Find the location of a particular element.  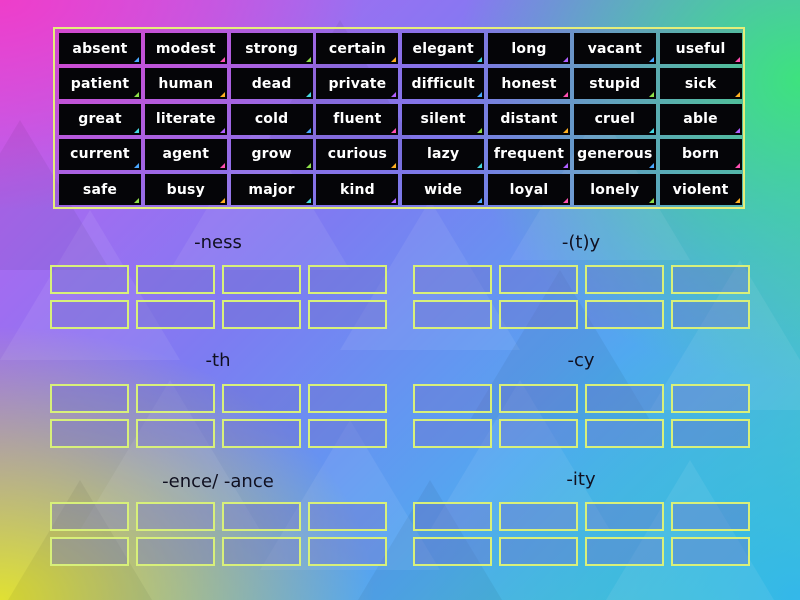

word-tile-agent: agent is located at coordinates (185, 154).